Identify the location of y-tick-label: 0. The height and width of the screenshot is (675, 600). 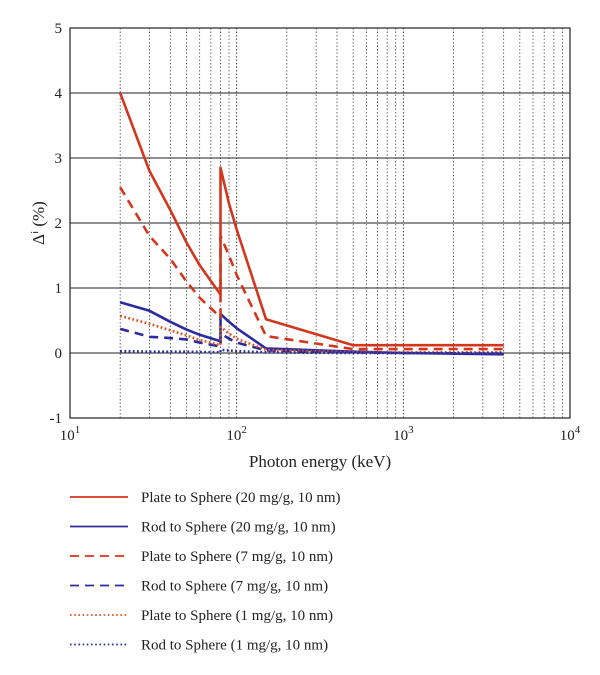
(59, 354).